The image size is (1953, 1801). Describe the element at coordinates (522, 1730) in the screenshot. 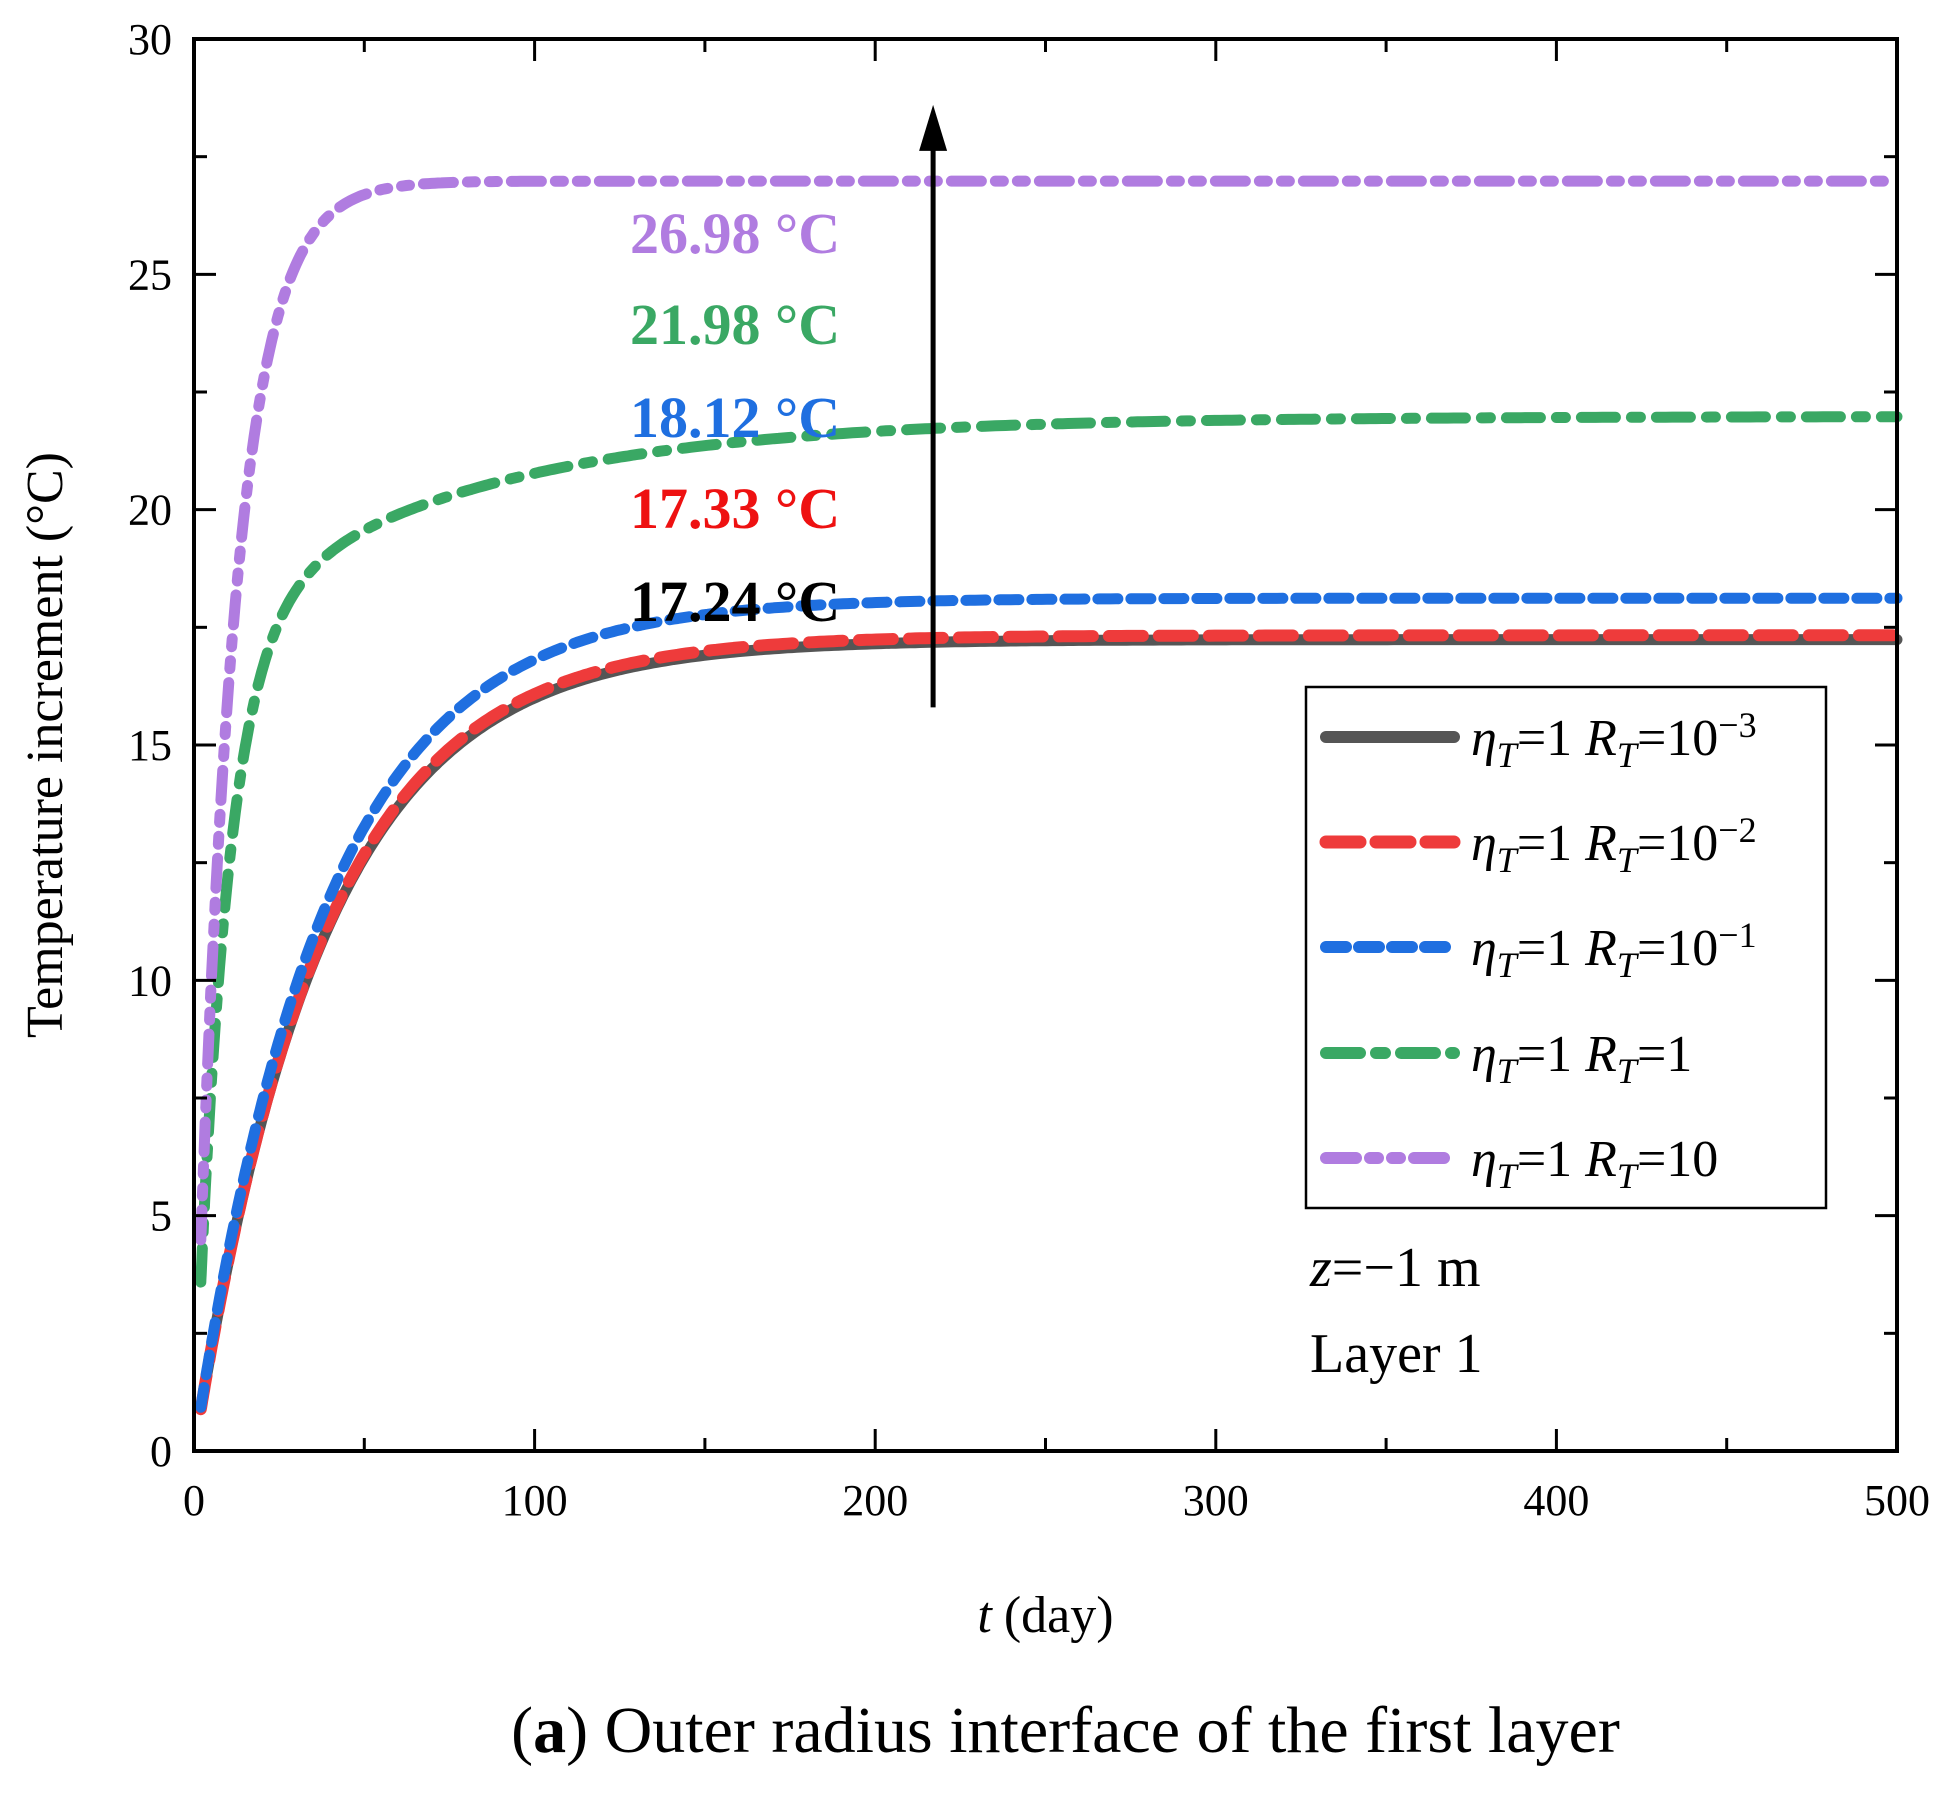

I see `caption-open-paren: (` at that location.